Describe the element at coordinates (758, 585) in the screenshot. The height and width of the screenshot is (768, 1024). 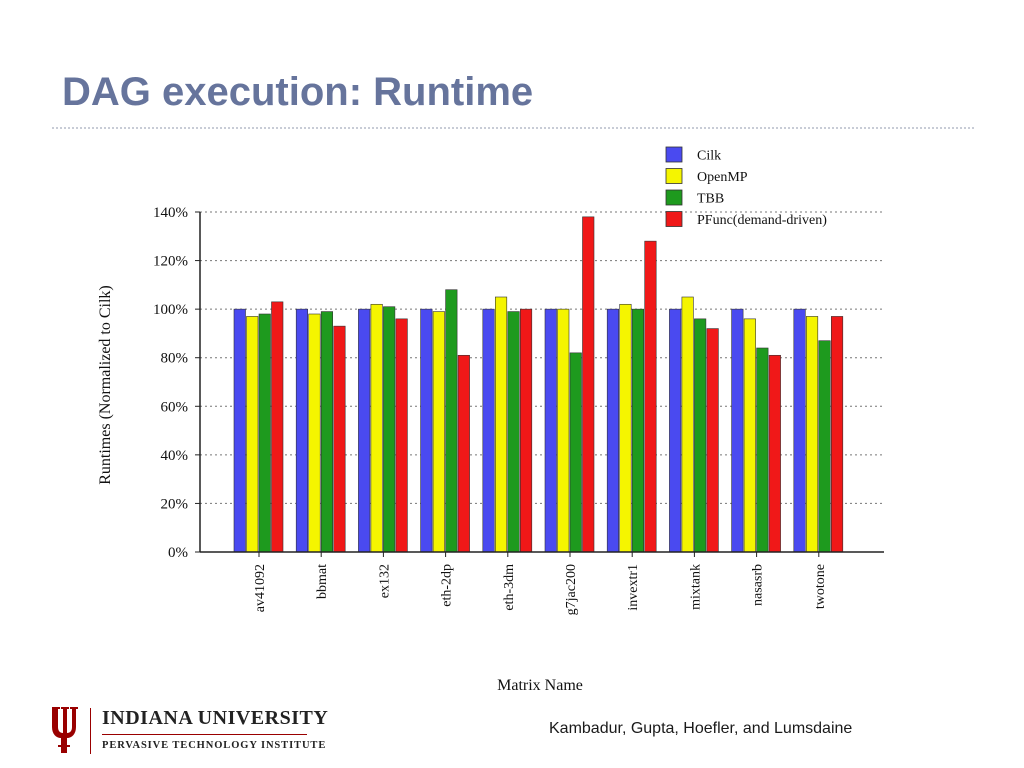
I see `x-tick-label: nasasrb` at that location.